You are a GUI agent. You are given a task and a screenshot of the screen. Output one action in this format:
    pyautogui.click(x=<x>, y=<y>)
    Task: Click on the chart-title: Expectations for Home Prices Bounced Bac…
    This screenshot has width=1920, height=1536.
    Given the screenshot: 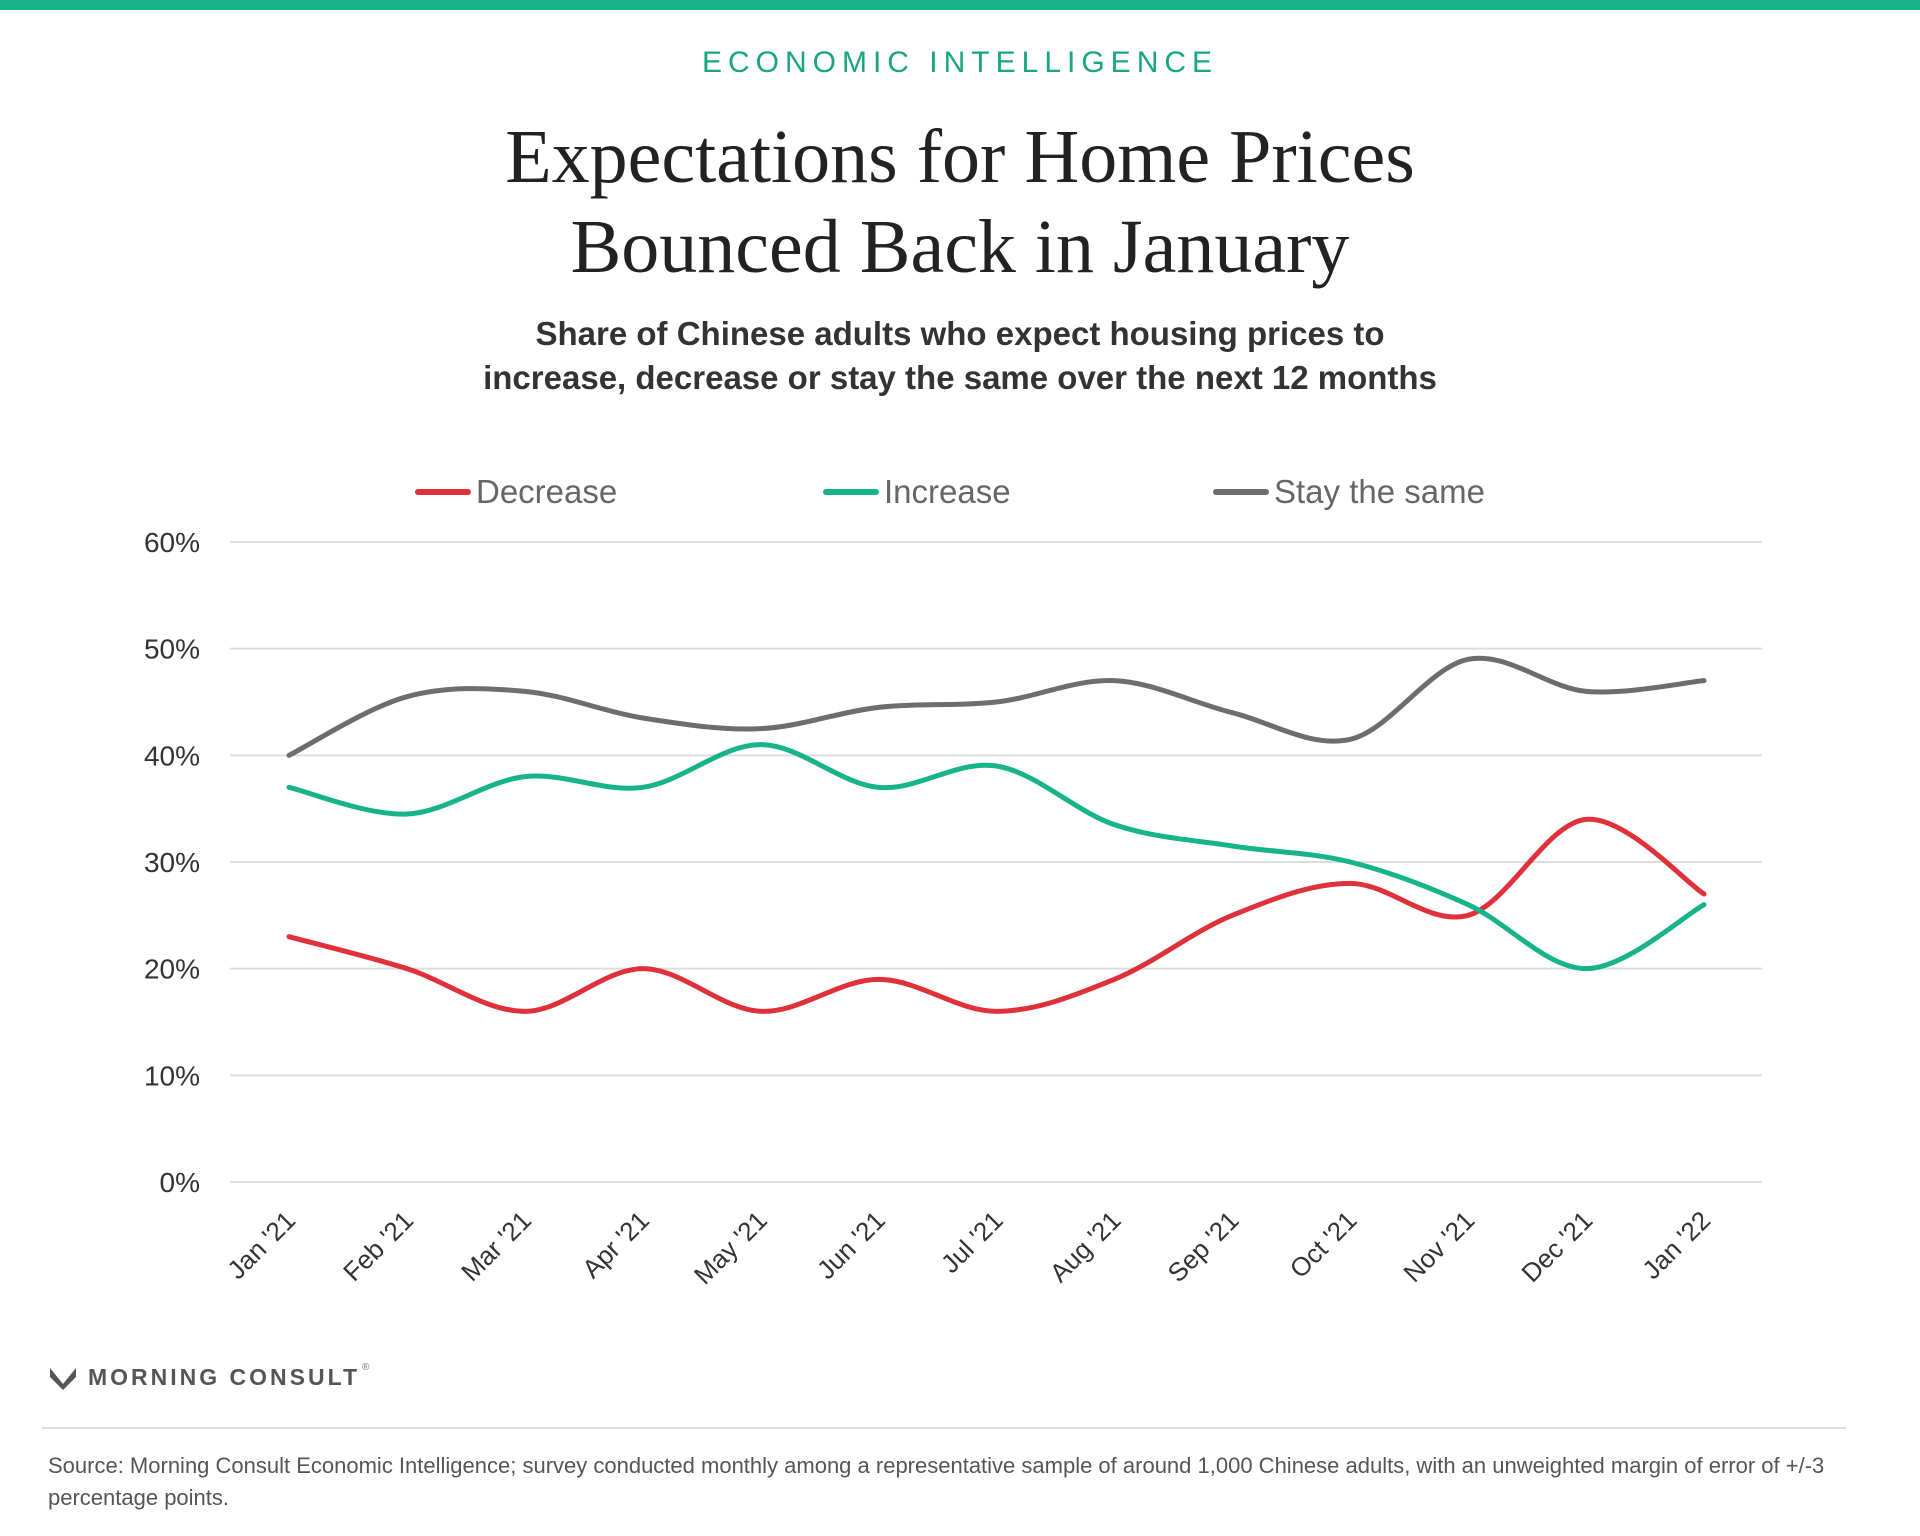 What is the action you would take?
    pyautogui.click(x=960, y=202)
    